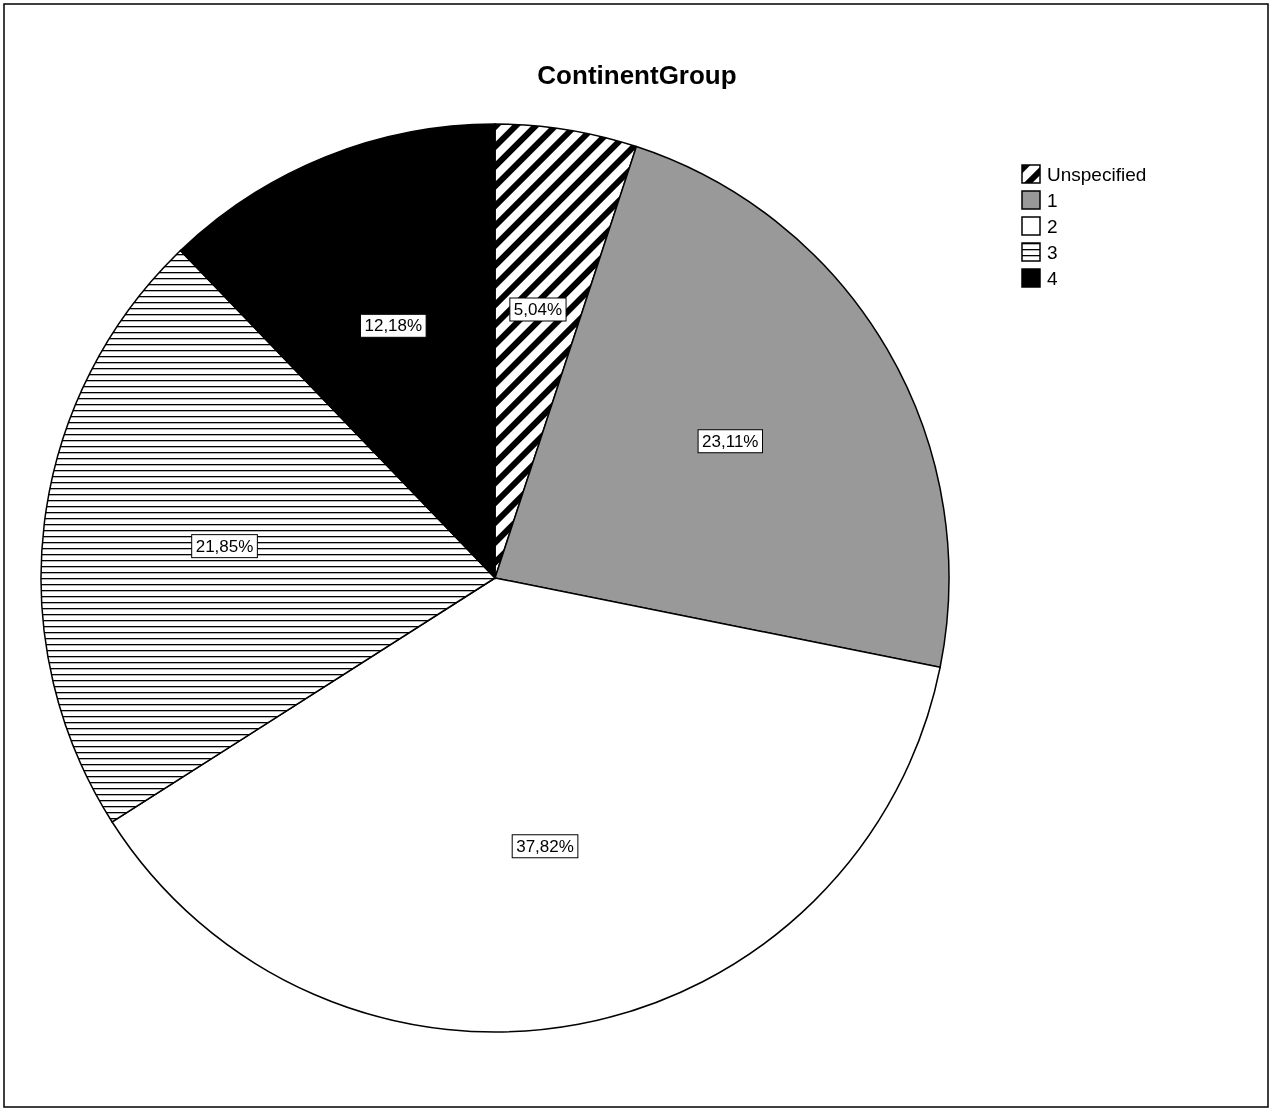  I want to click on chart-title: ContinentGroup, so click(637, 75).